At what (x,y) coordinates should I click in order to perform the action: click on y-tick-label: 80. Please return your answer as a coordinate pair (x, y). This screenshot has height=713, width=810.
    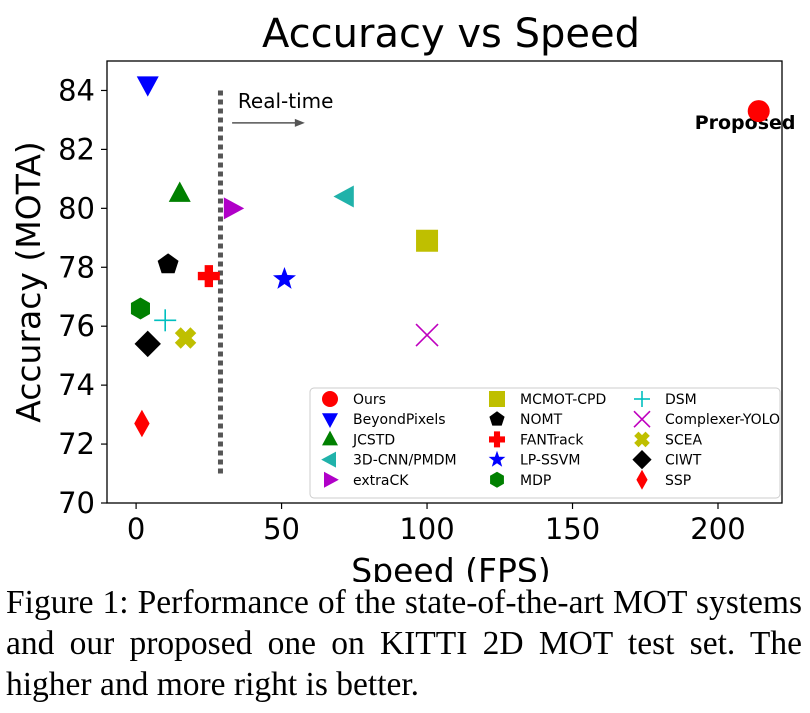
    Looking at the image, I should click on (76, 208).